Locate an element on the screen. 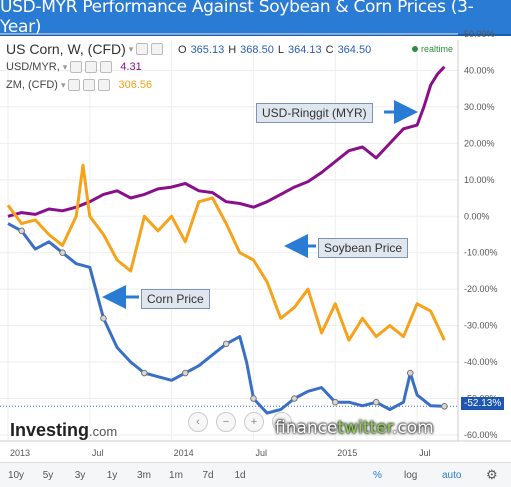  range-3m: 3m is located at coordinates (144, 475).